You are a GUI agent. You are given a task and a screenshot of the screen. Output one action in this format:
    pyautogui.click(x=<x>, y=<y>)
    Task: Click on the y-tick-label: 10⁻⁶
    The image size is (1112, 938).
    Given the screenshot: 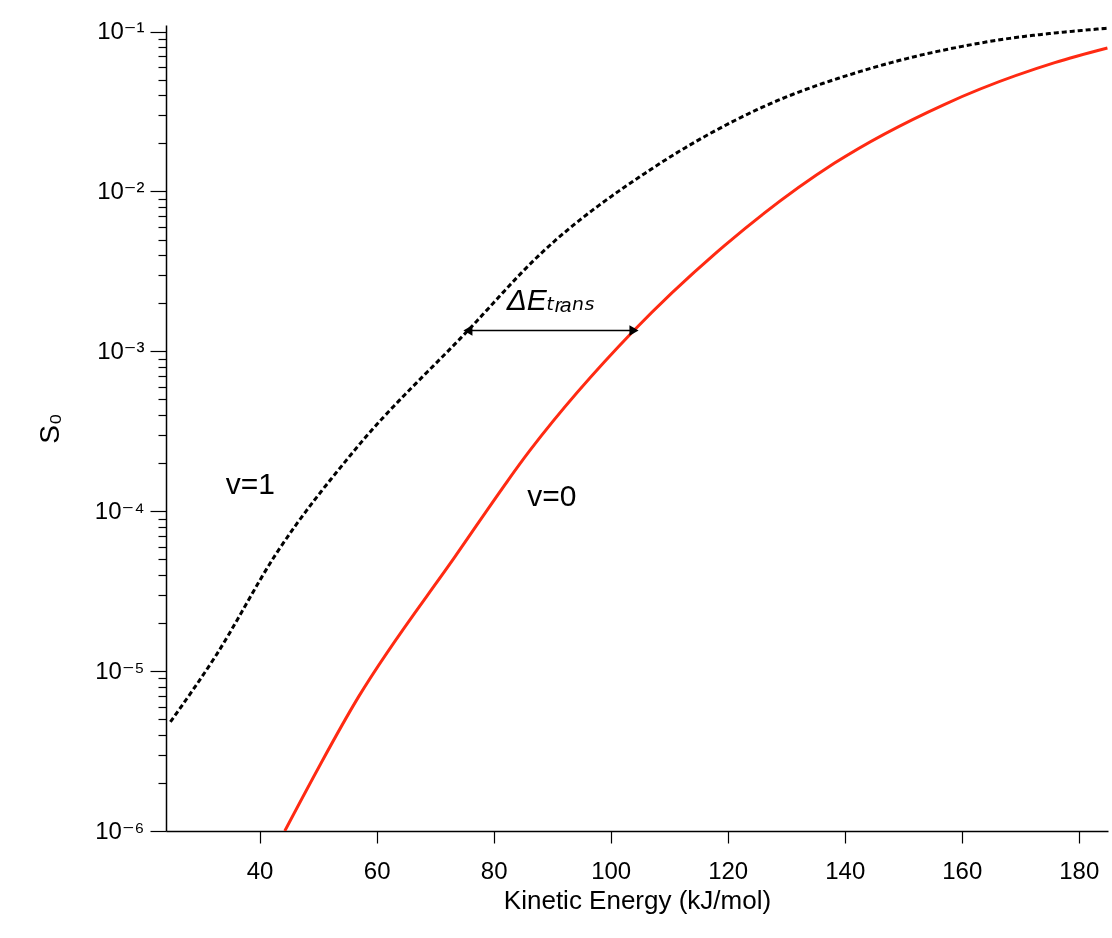 What is the action you would take?
    pyautogui.click(x=120, y=830)
    